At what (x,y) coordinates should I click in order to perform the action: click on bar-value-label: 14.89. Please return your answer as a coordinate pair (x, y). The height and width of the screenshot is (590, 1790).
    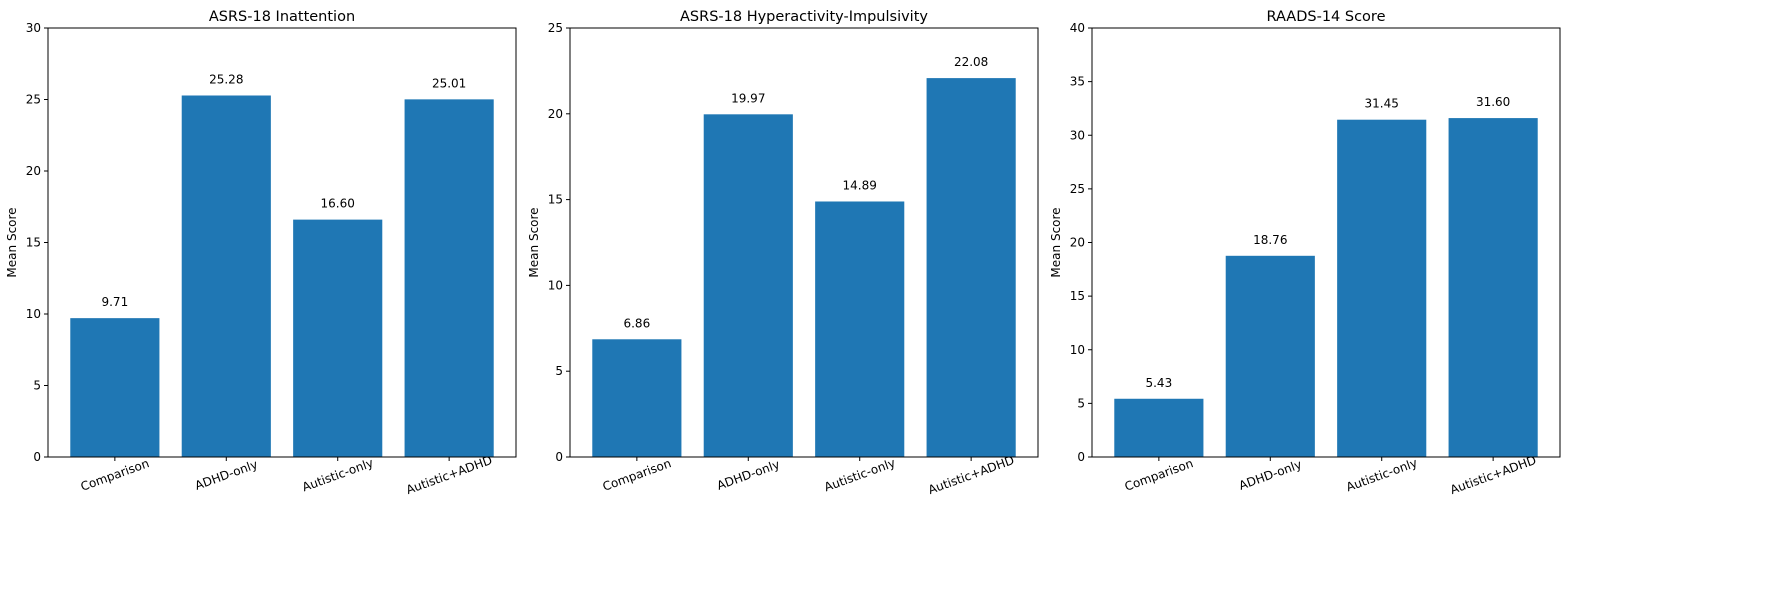
    Looking at the image, I should click on (860, 185).